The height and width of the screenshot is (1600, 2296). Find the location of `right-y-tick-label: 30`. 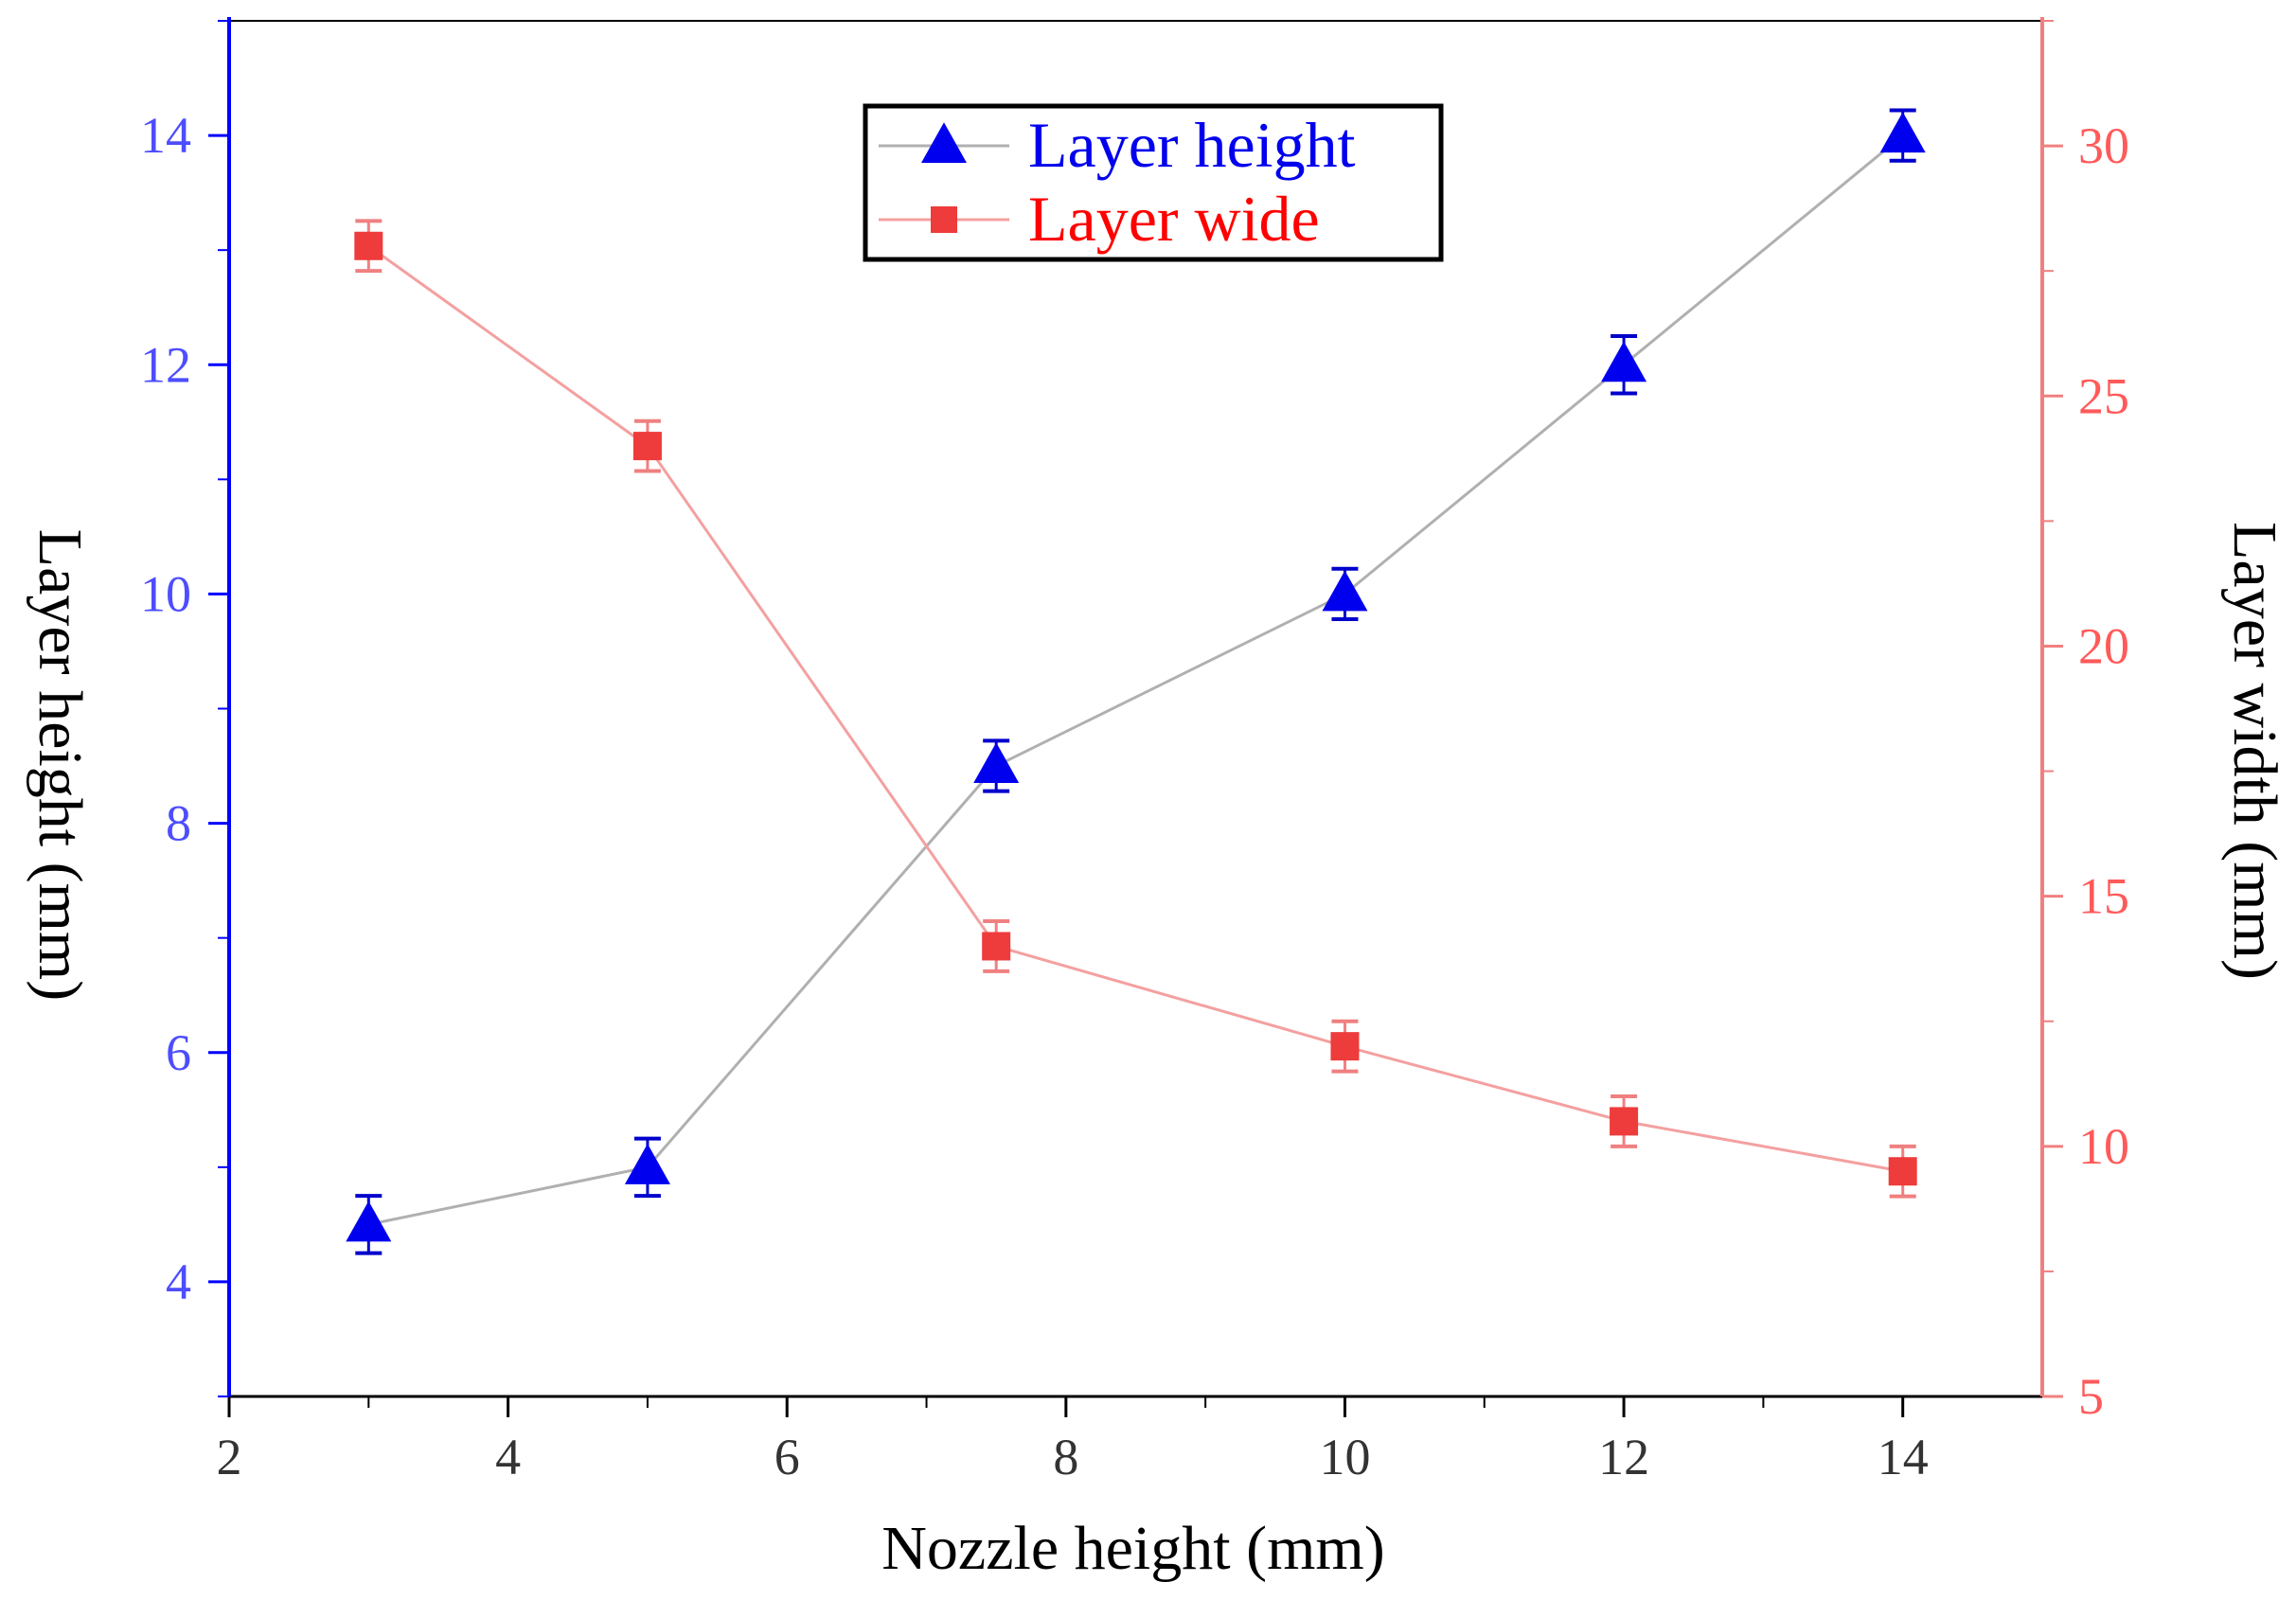

right-y-tick-label: 30 is located at coordinates (2103, 145).